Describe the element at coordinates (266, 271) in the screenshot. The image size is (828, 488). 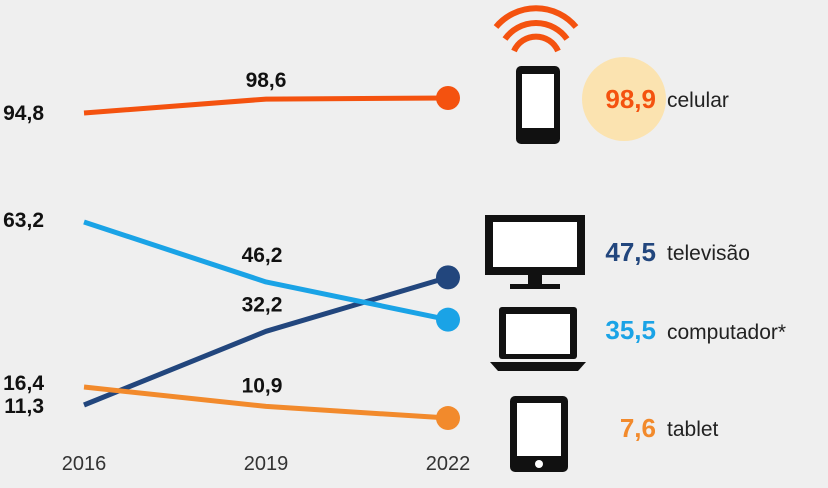
I see `series-line-computador` at that location.